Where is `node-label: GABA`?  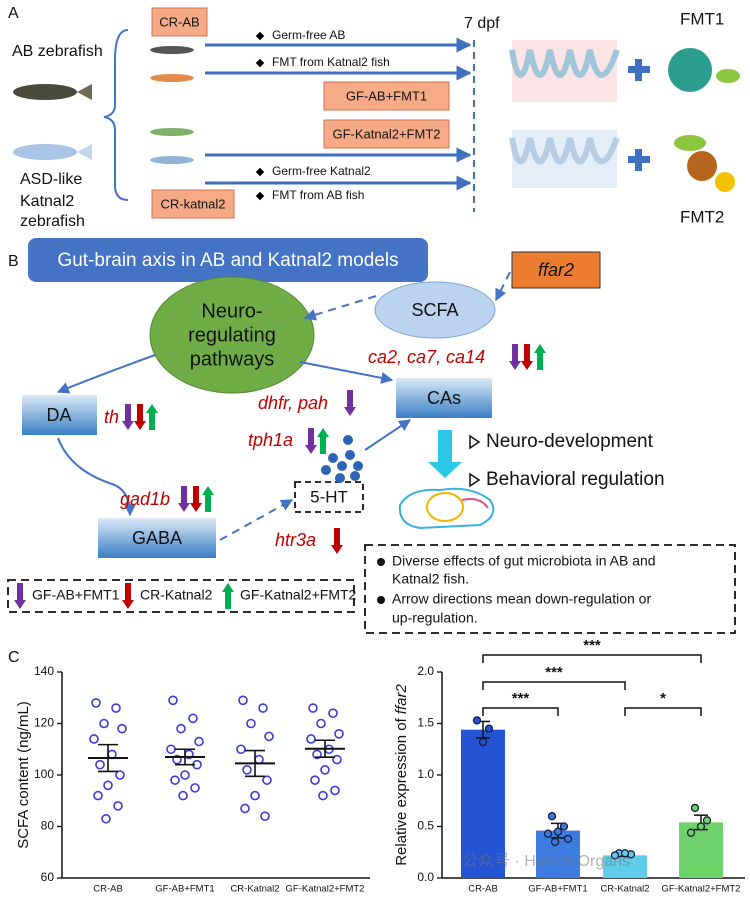
node-label: GABA is located at coordinates (157, 538).